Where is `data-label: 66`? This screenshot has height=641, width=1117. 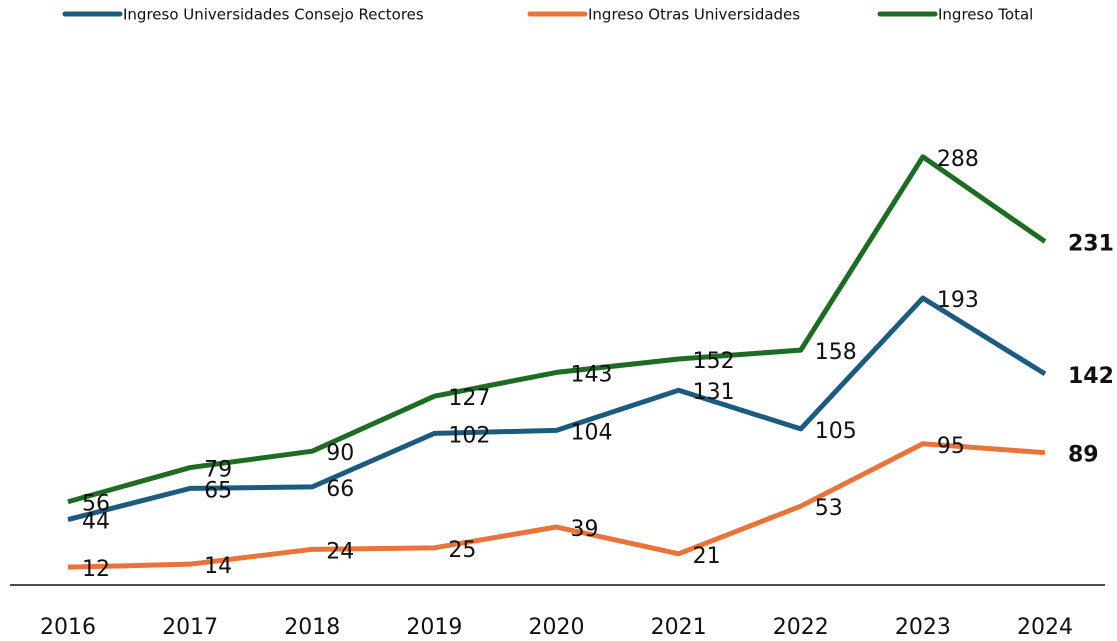
data-label: 66 is located at coordinates (340, 489).